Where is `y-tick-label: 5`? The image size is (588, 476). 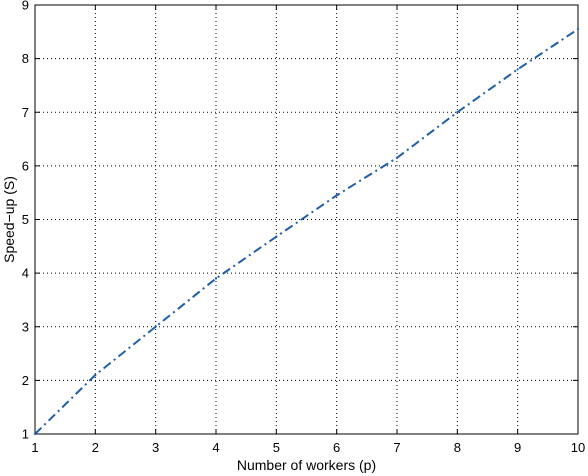
y-tick-label: 5 is located at coordinates (25, 219).